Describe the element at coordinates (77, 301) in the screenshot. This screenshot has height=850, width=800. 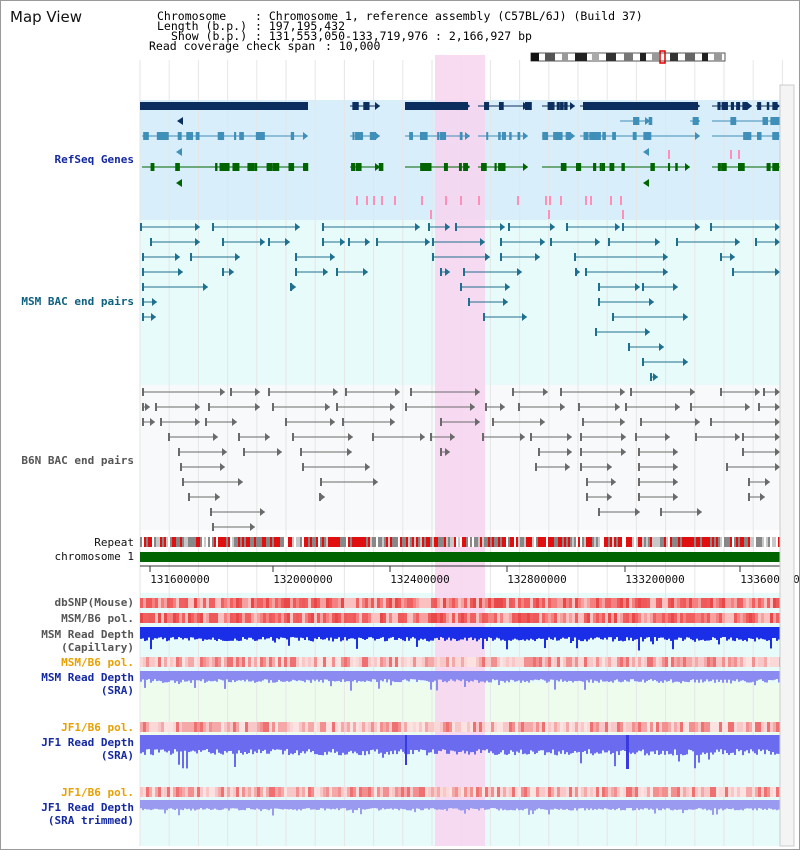
I see `msm-bac-label: MSM BAC end pairs` at that location.